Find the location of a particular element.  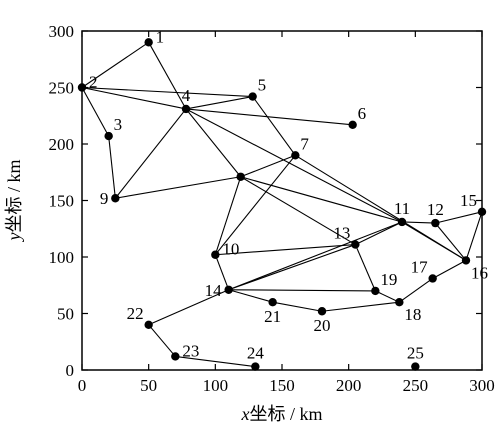

node-label-18: 18 is located at coordinates (412, 314).